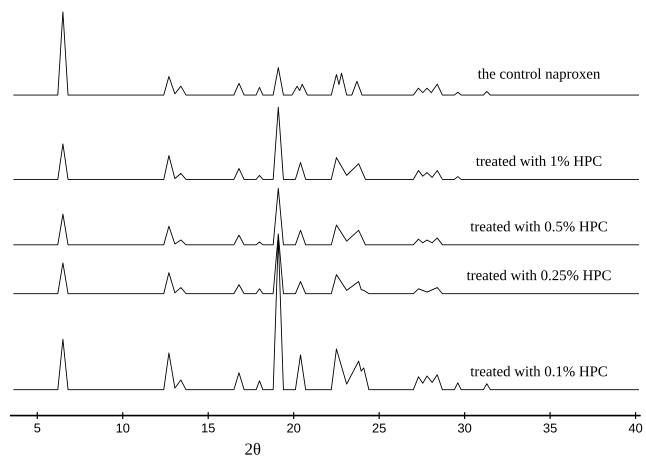  I want to click on x-tick-label: 20, so click(293, 428).